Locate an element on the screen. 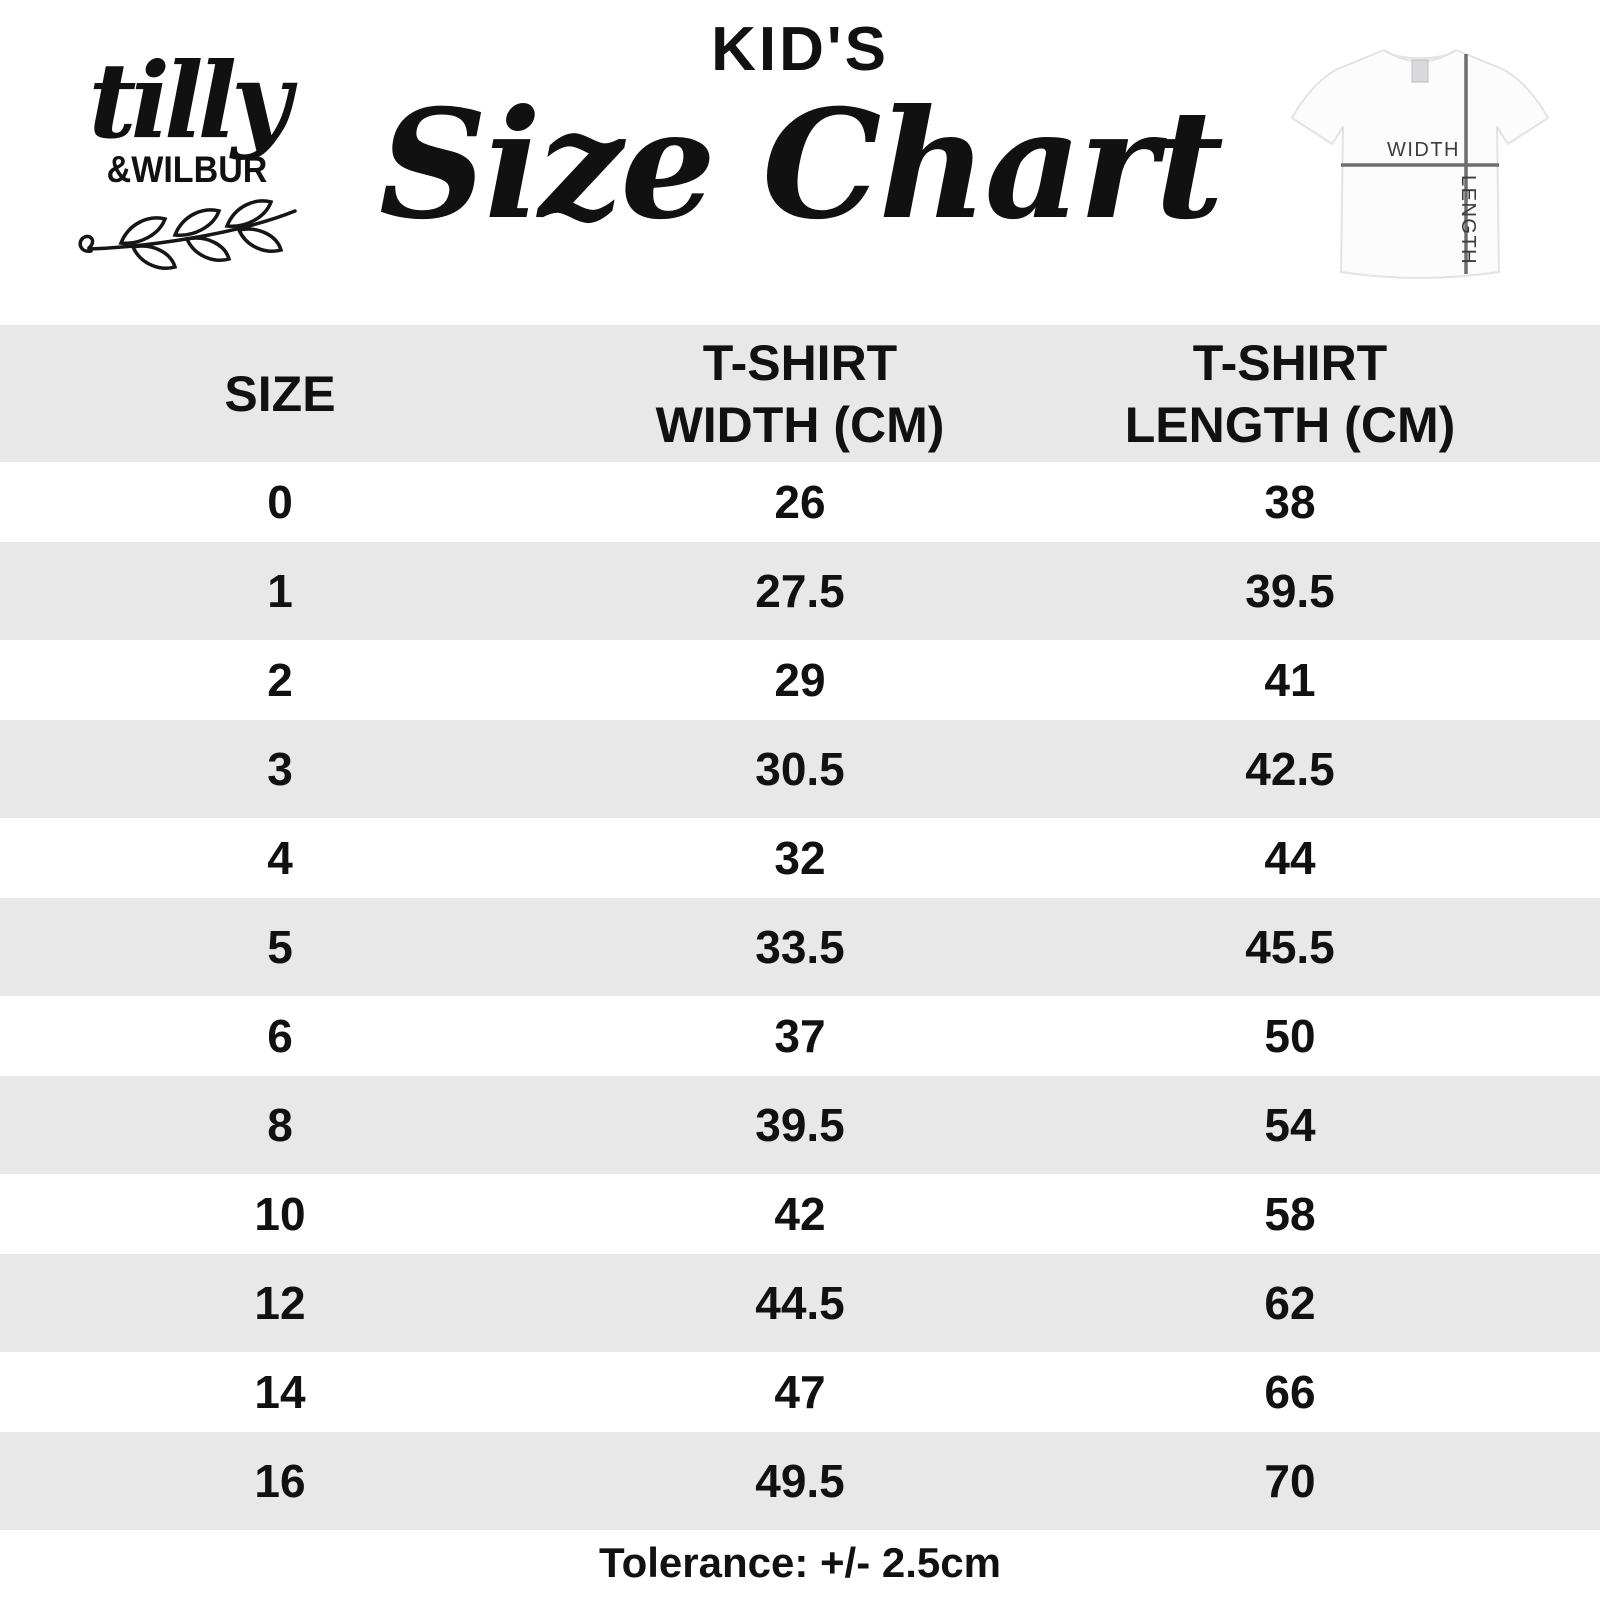  cell-size: 6 is located at coordinates (280, 1036).